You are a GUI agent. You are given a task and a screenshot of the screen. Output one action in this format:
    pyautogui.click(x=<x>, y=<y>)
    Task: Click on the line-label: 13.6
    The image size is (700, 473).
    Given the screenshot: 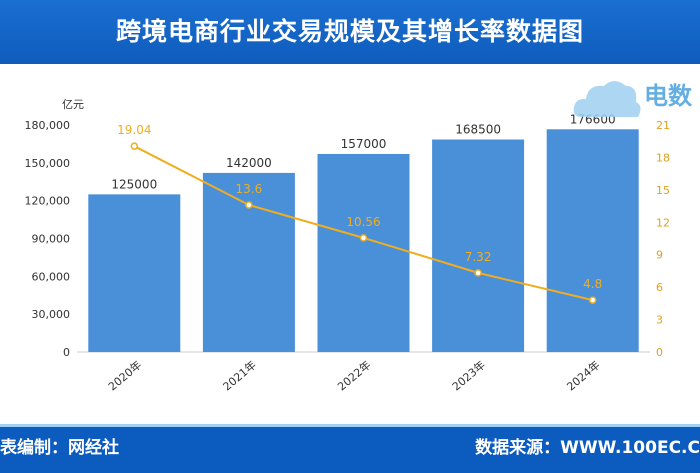 What is the action you would take?
    pyautogui.click(x=249, y=189)
    